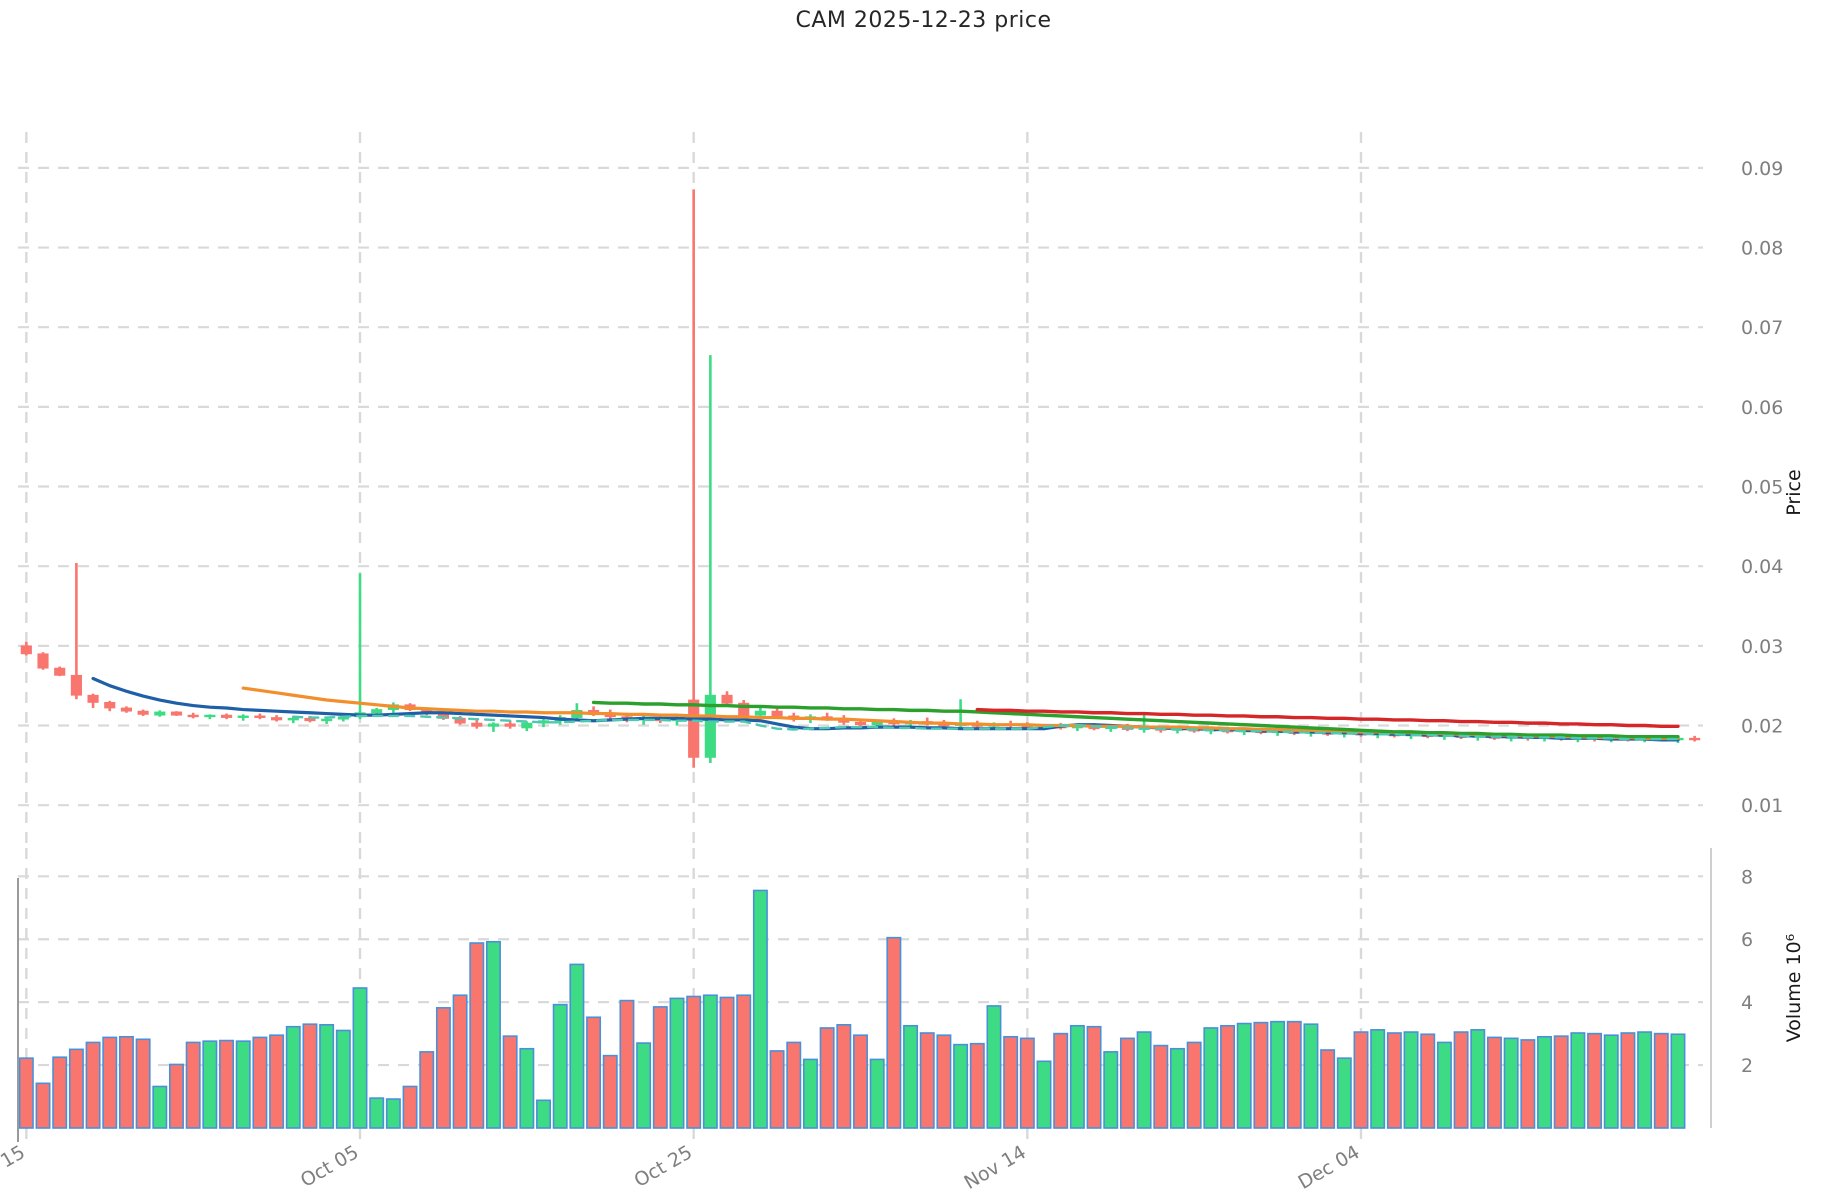  What do you see at coordinates (1762, 249) in the screenshot?
I see `price-tick-label: 0.08` at bounding box center [1762, 249].